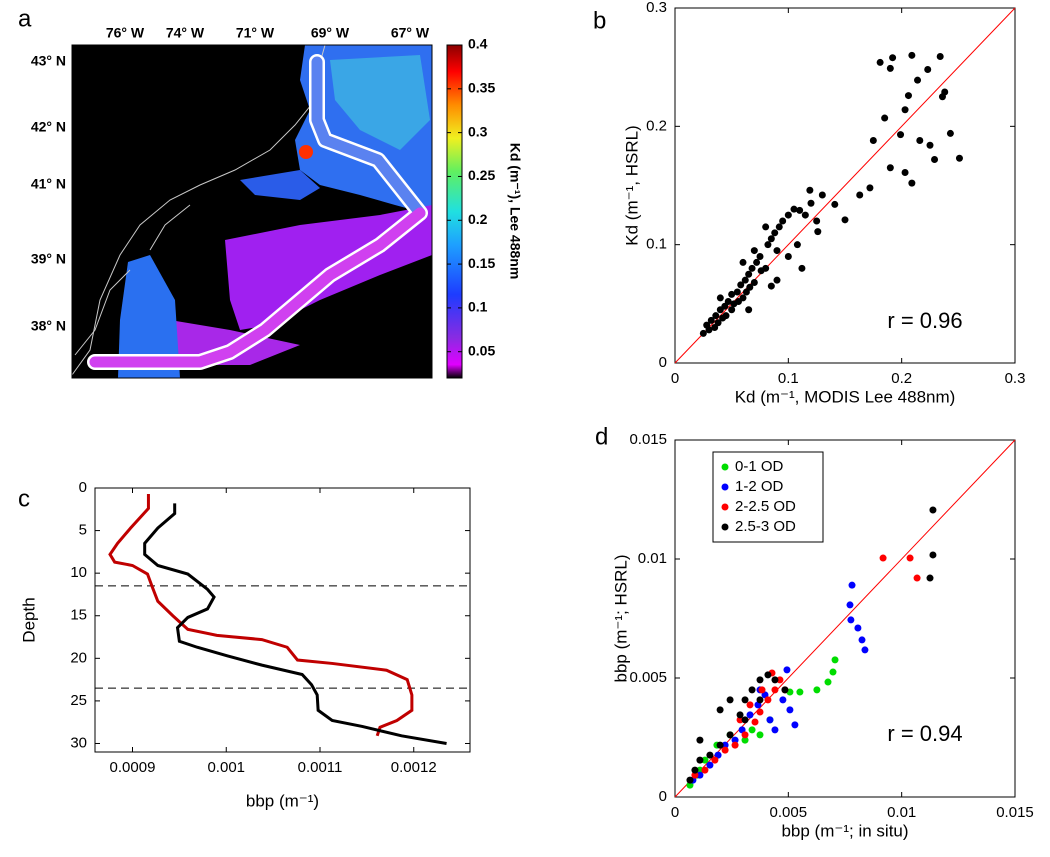 The width and height of the screenshot is (1050, 857). What do you see at coordinates (765, 526) in the screenshot?
I see `legend-label: 2.5-3 OD` at bounding box center [765, 526].